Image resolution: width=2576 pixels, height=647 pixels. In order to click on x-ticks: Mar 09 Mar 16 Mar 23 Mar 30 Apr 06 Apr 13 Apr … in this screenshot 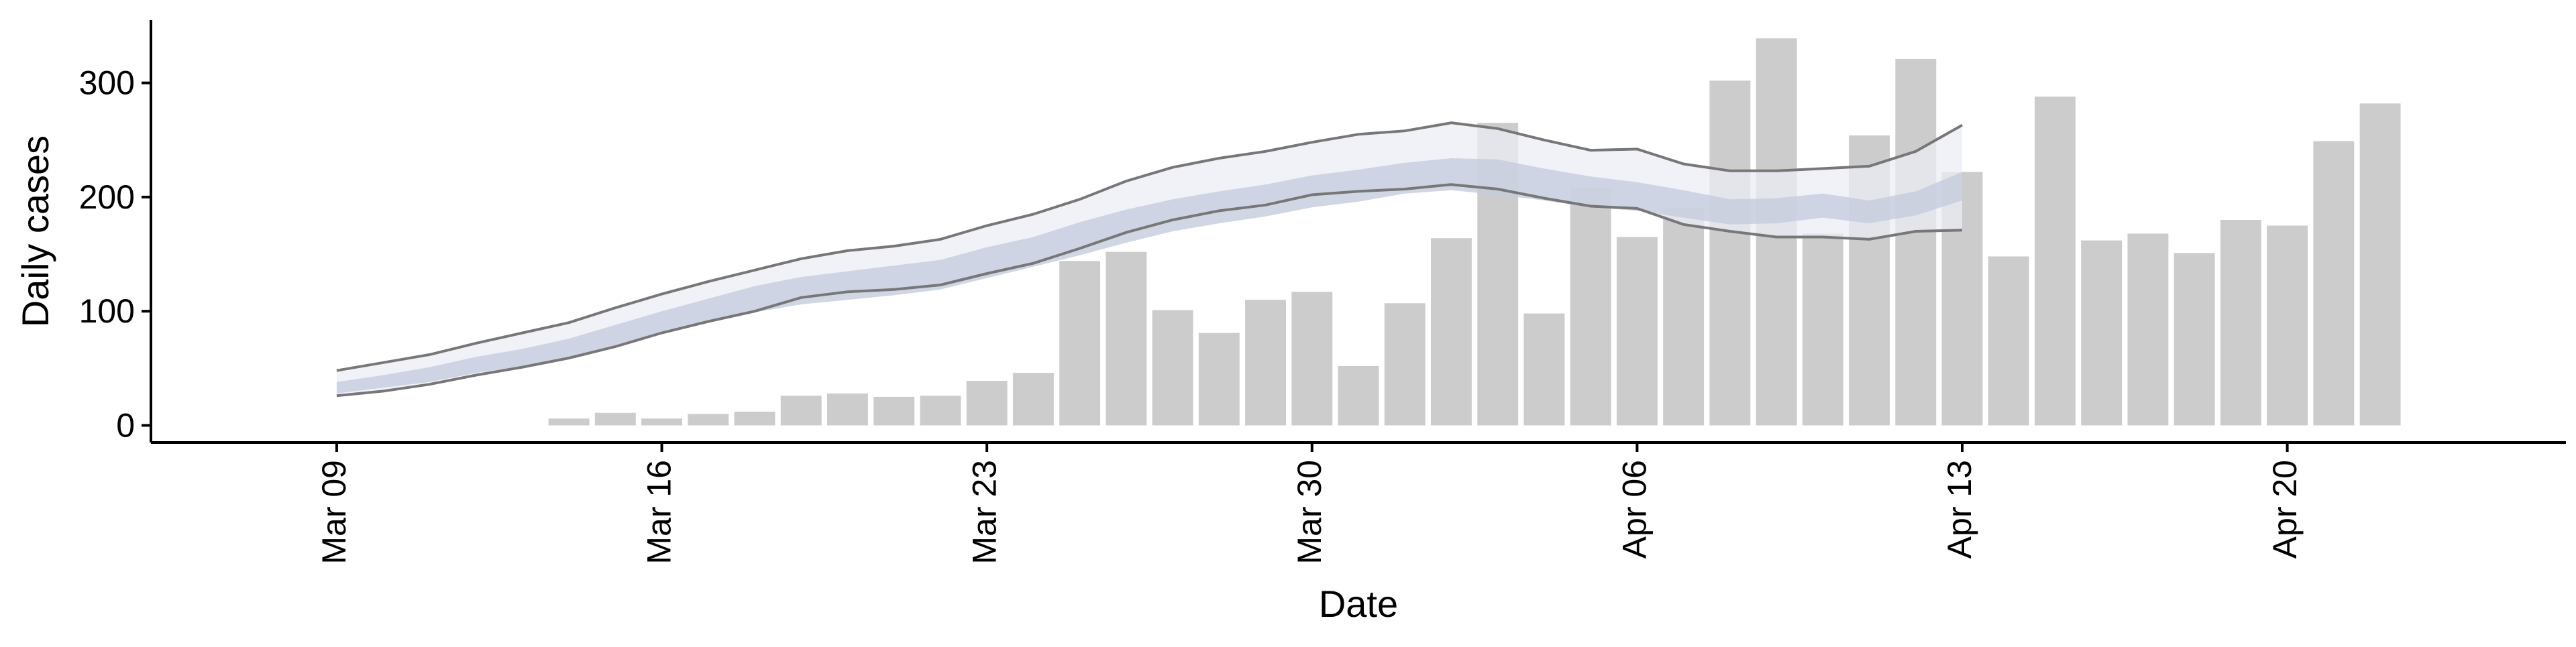, I will do `click(1309, 504)`.